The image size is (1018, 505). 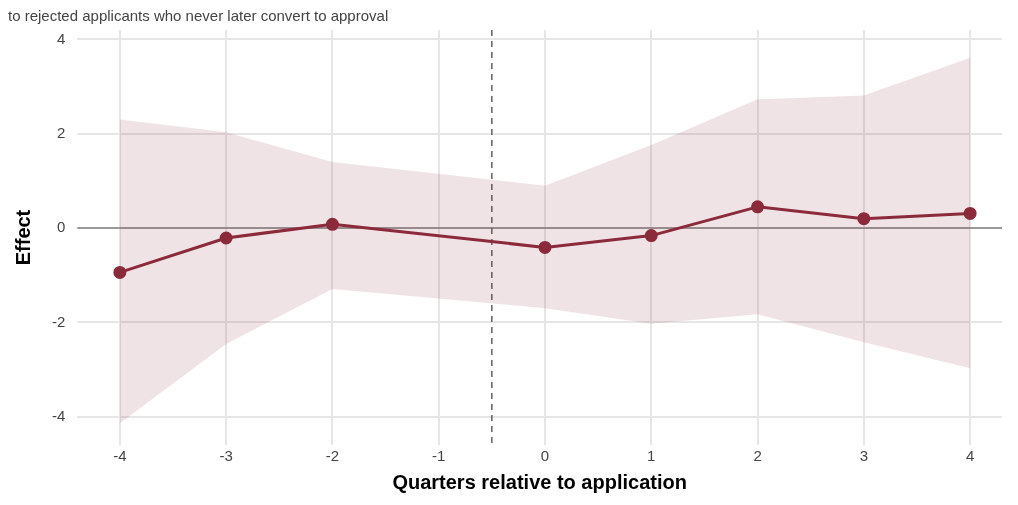 I want to click on x-tick-label: 0, so click(x=545, y=456).